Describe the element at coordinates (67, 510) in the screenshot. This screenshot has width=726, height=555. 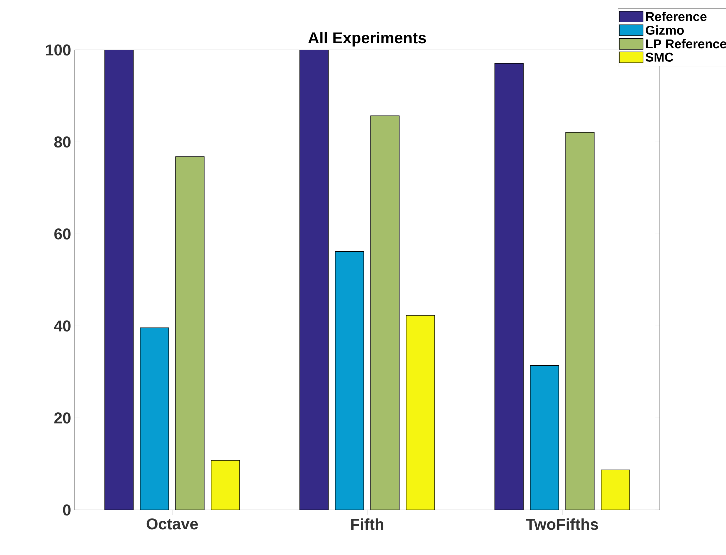
I see `y-tick-label: 0` at that location.